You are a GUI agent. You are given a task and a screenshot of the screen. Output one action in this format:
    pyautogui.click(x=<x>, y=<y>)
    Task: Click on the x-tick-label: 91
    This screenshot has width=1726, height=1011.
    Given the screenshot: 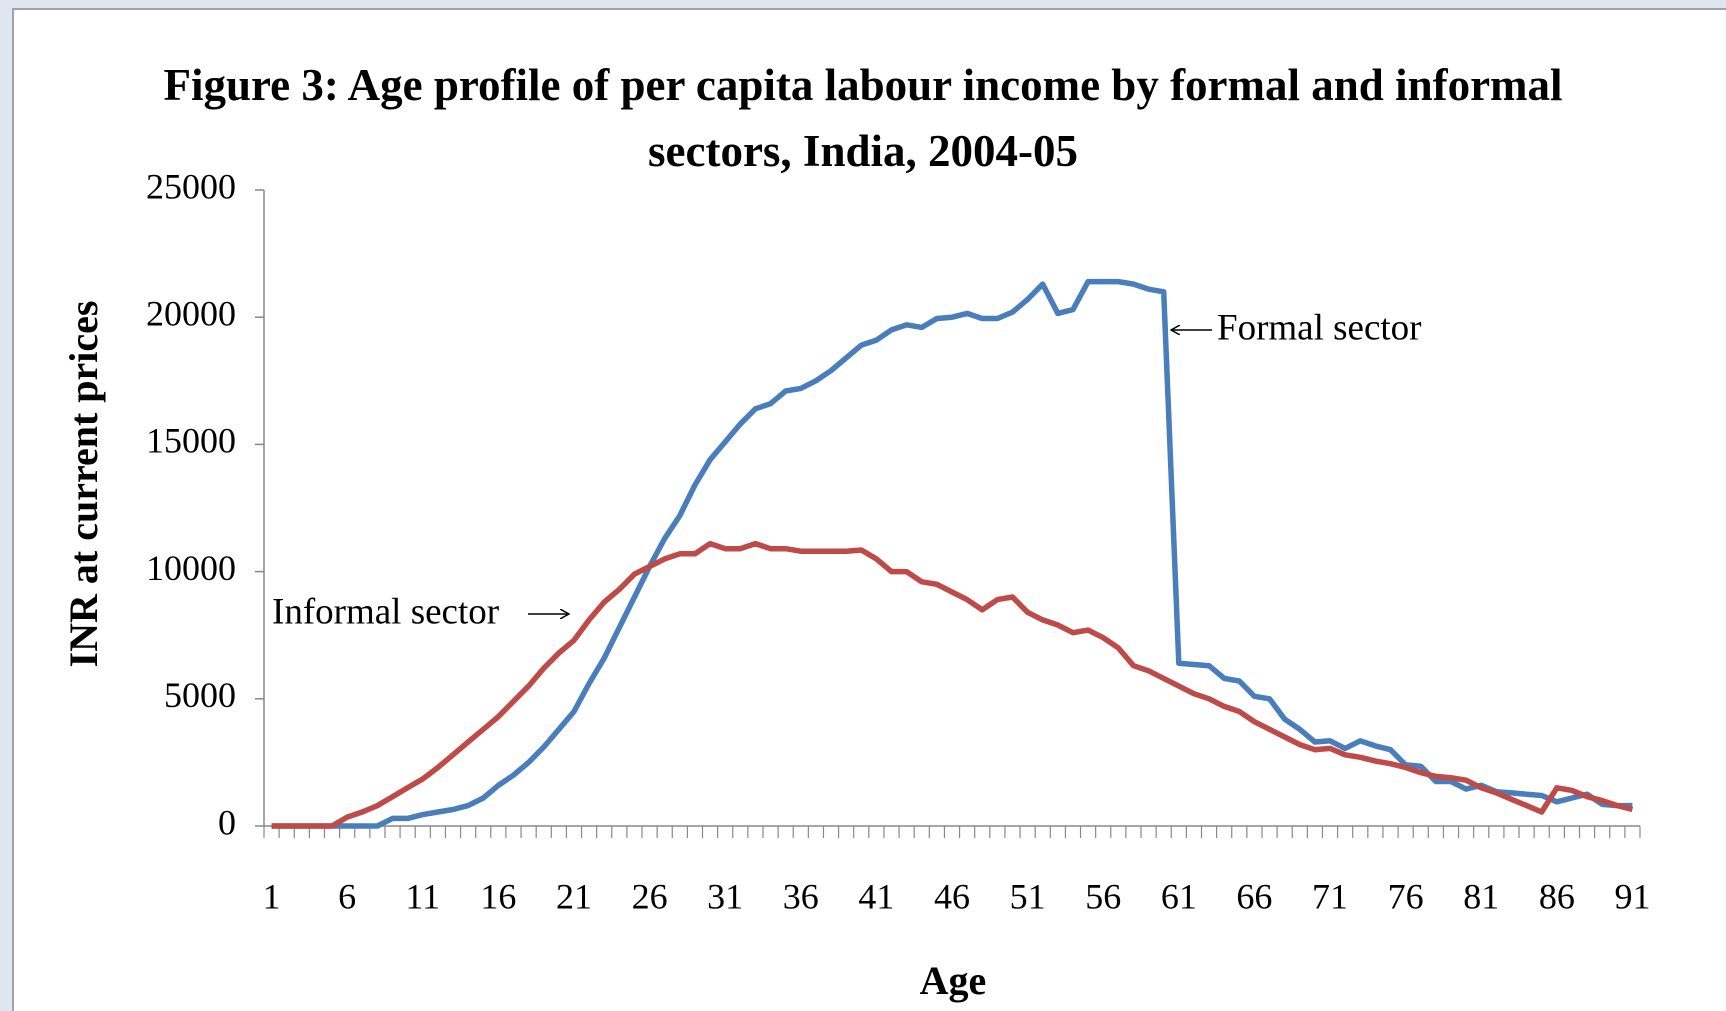 What is the action you would take?
    pyautogui.click(x=1632, y=896)
    